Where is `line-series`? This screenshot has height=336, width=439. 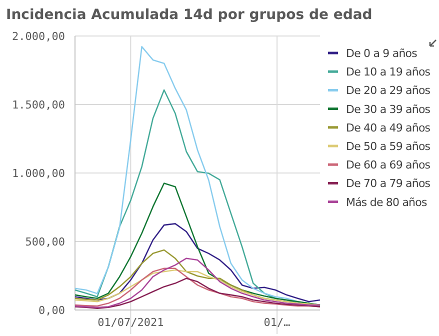
line-series is located at coordinates (197, 262).